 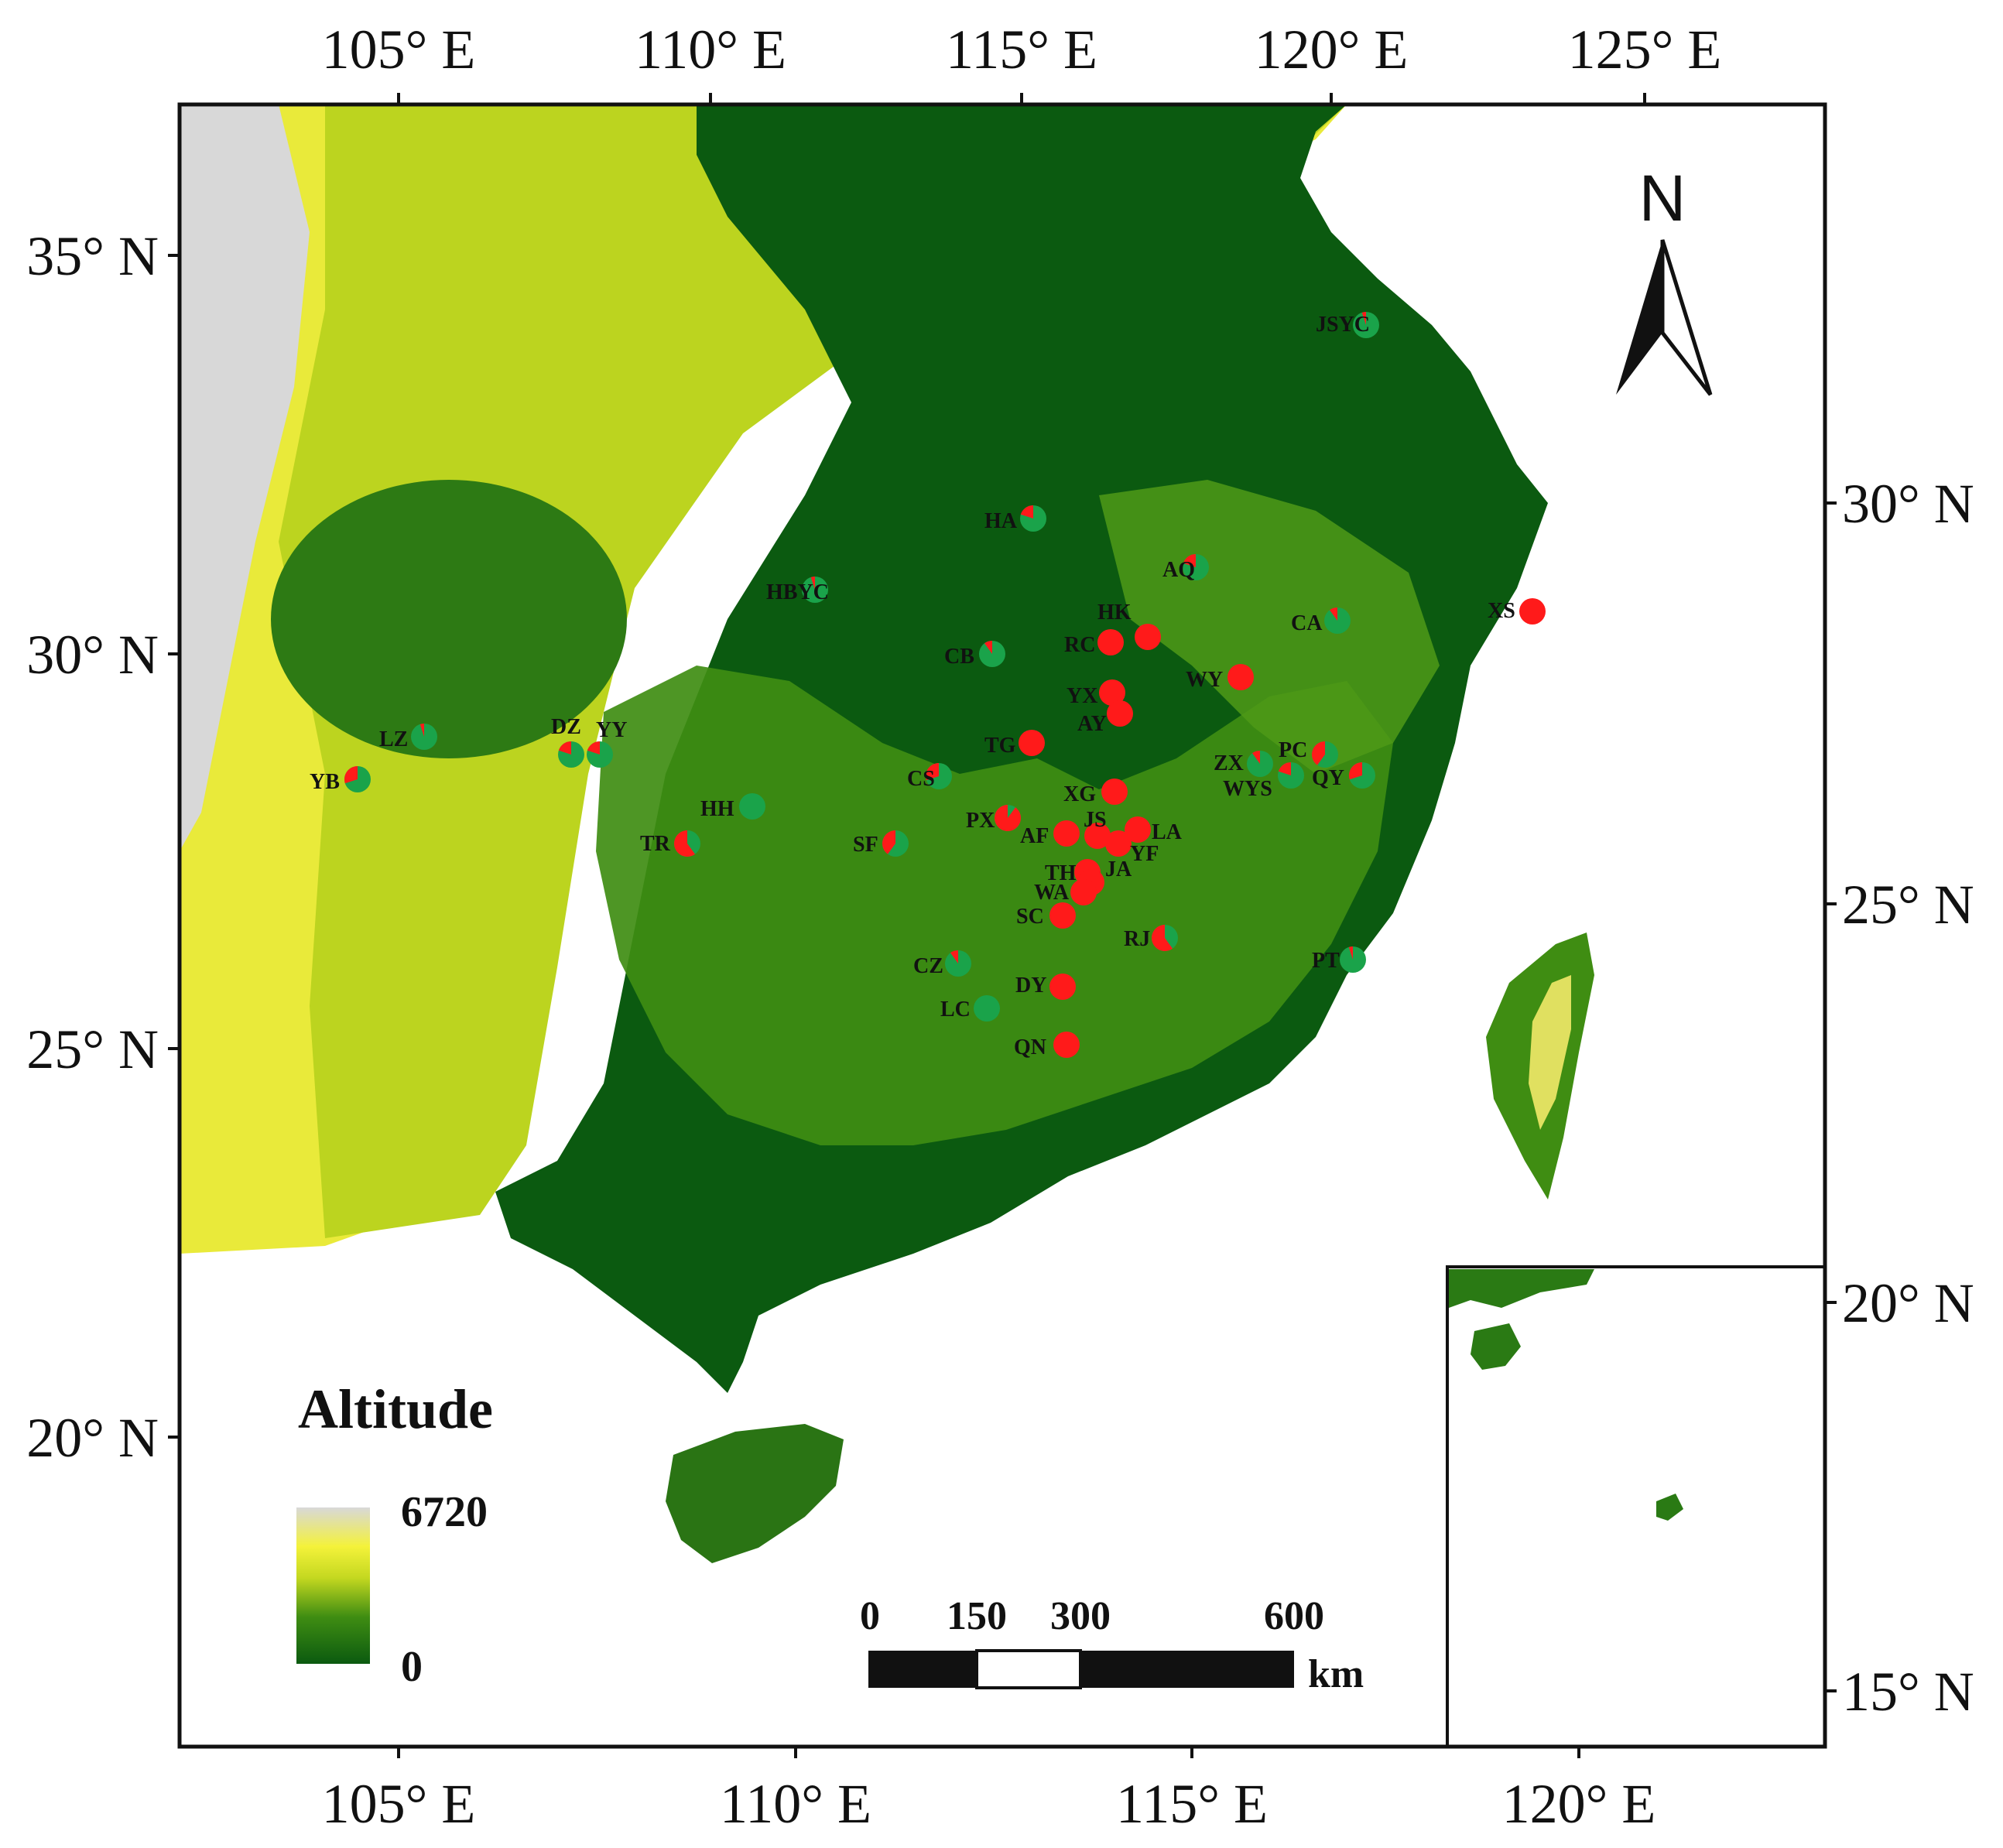 I want to click on legend-title: Altitude, so click(x=396, y=1409).